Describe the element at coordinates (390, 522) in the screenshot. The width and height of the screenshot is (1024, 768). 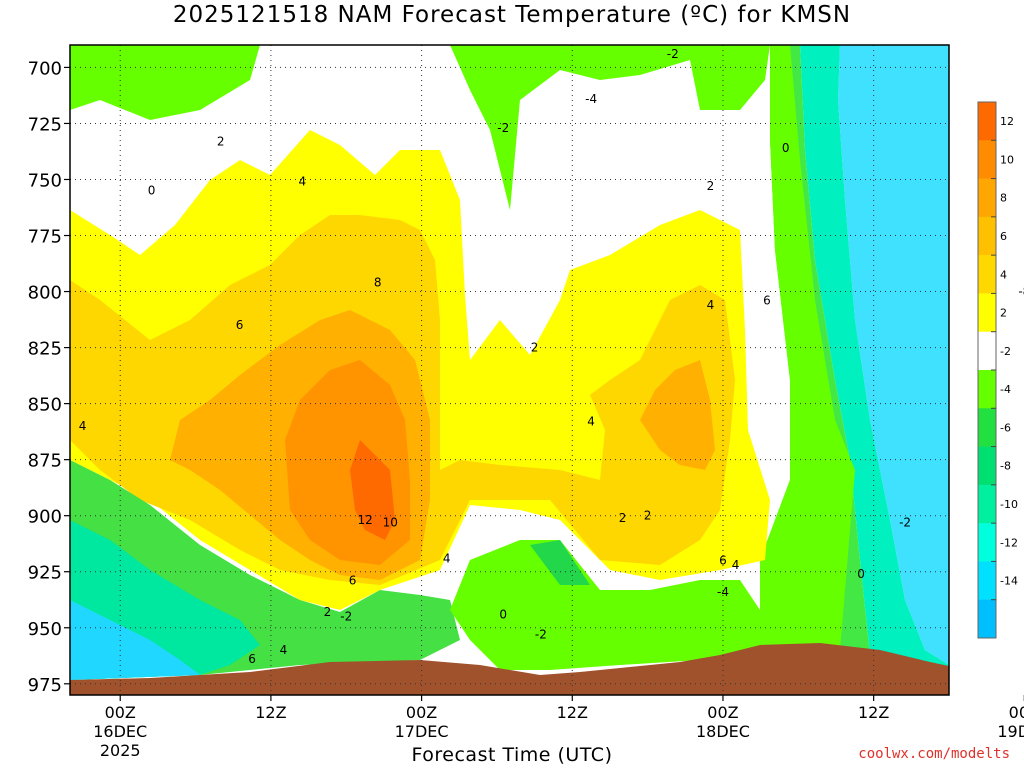
I see `contour-label: 10` at that location.